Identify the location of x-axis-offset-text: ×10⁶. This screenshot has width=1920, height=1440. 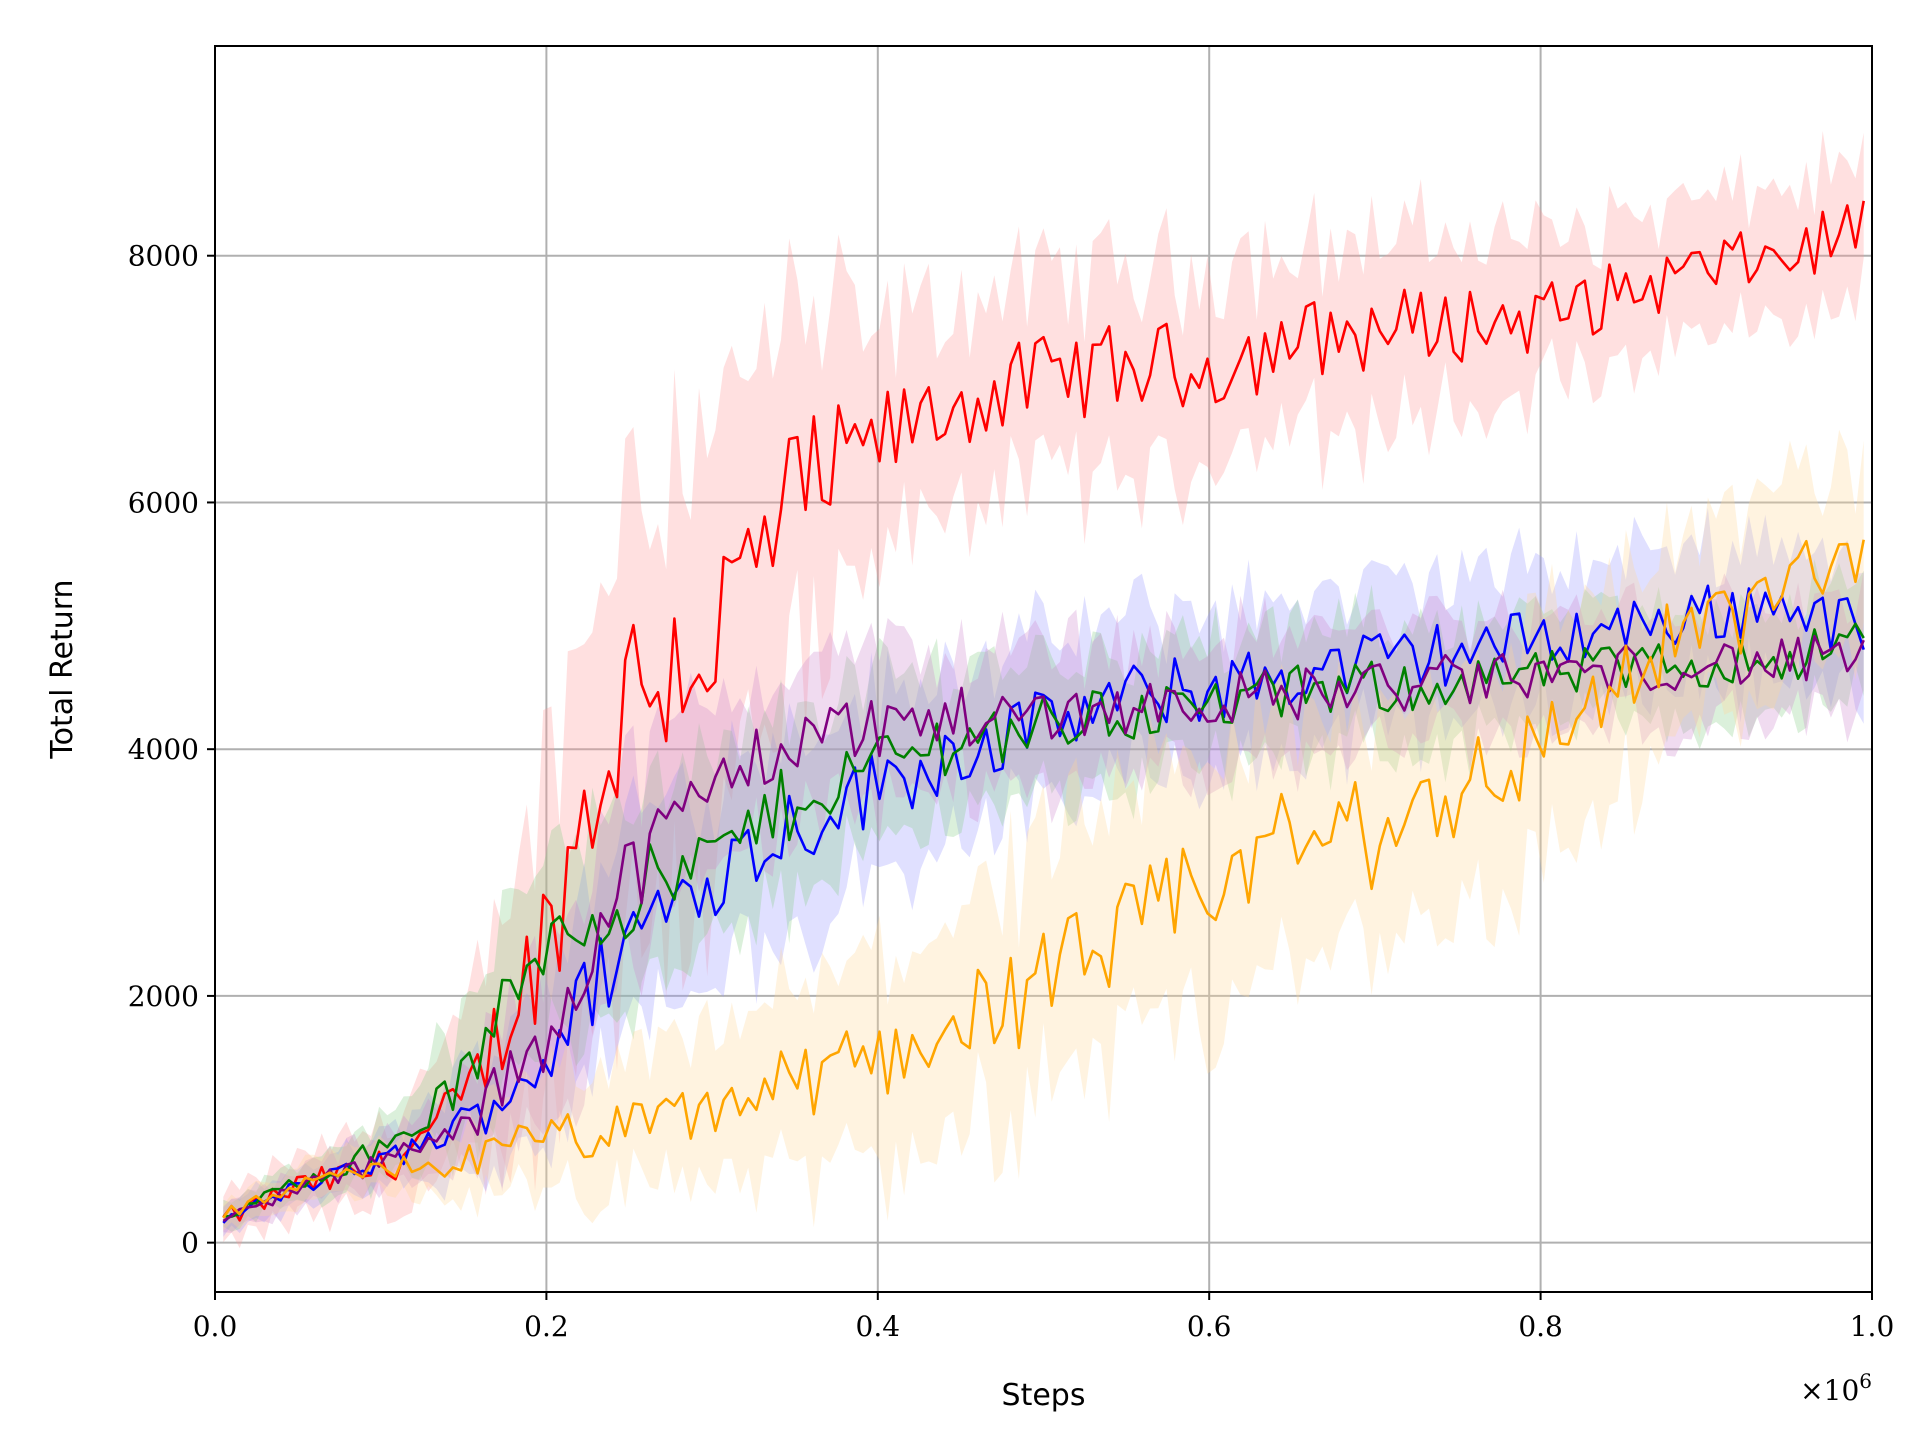
(1836, 1388).